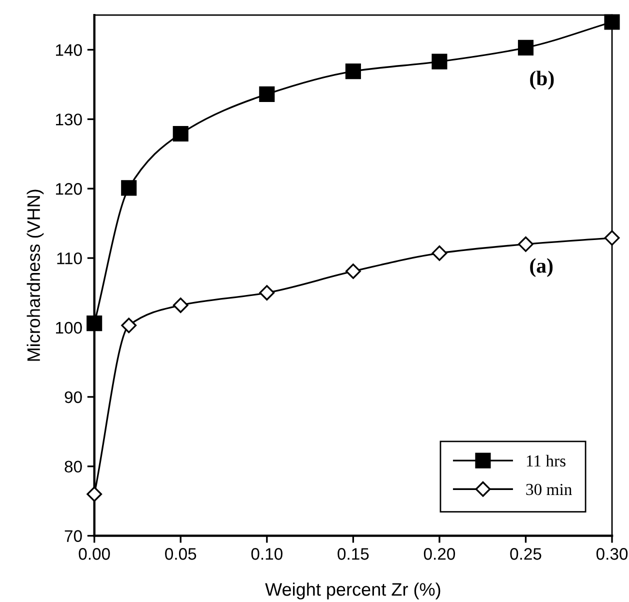  What do you see at coordinates (353, 554) in the screenshot?
I see `x-tick-label: 0.15` at bounding box center [353, 554].